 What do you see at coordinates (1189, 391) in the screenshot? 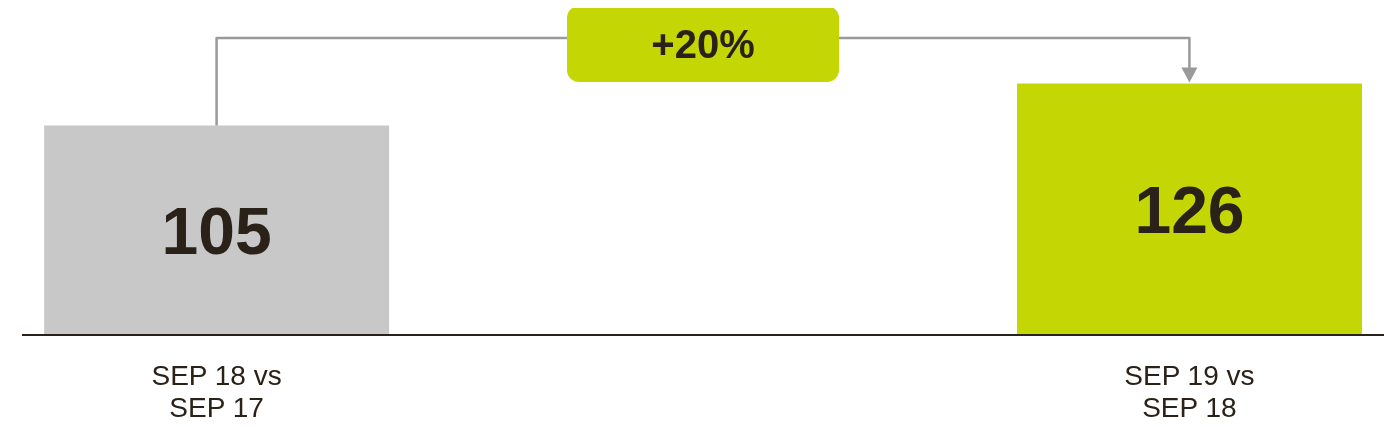
I see `x-tick-label: SEP 19 vs SEP 18` at bounding box center [1189, 391].